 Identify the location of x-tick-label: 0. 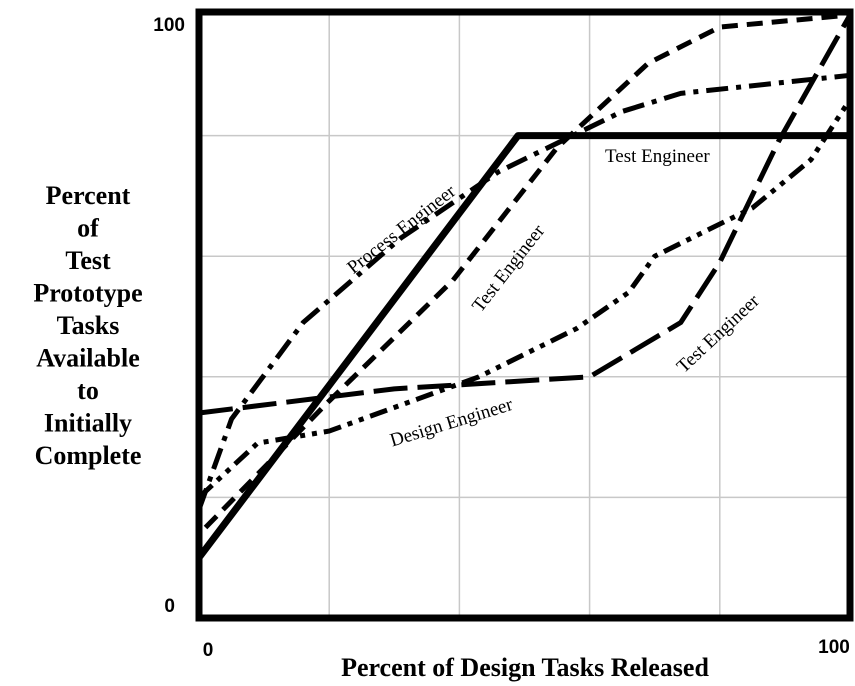
(208, 650).